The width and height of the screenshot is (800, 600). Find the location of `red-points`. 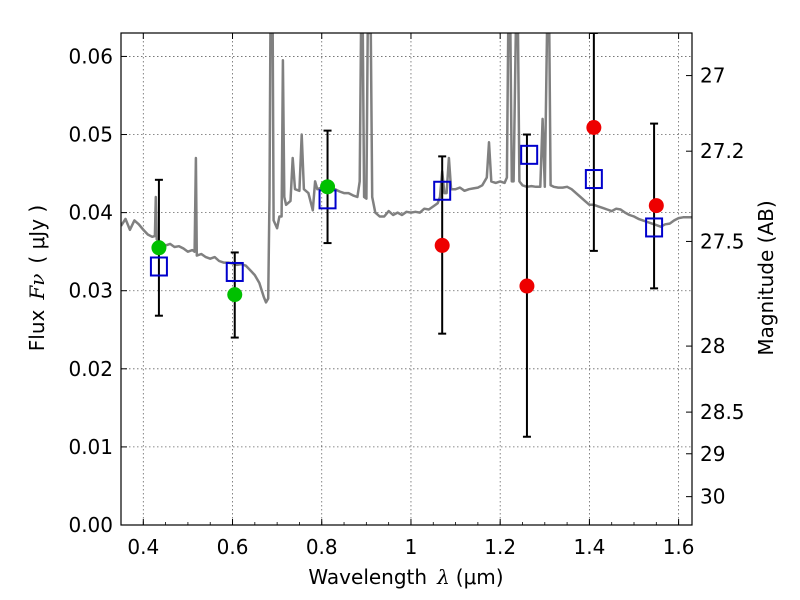

red-points is located at coordinates (549, 206).